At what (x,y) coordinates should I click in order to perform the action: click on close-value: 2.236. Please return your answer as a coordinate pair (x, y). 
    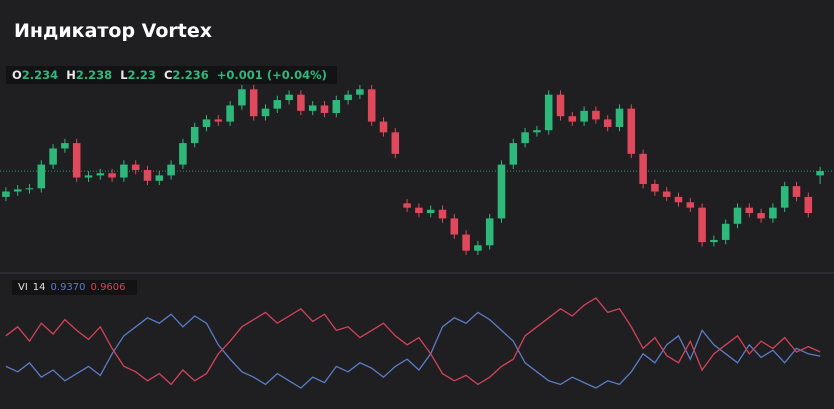
    Looking at the image, I should click on (190, 75).